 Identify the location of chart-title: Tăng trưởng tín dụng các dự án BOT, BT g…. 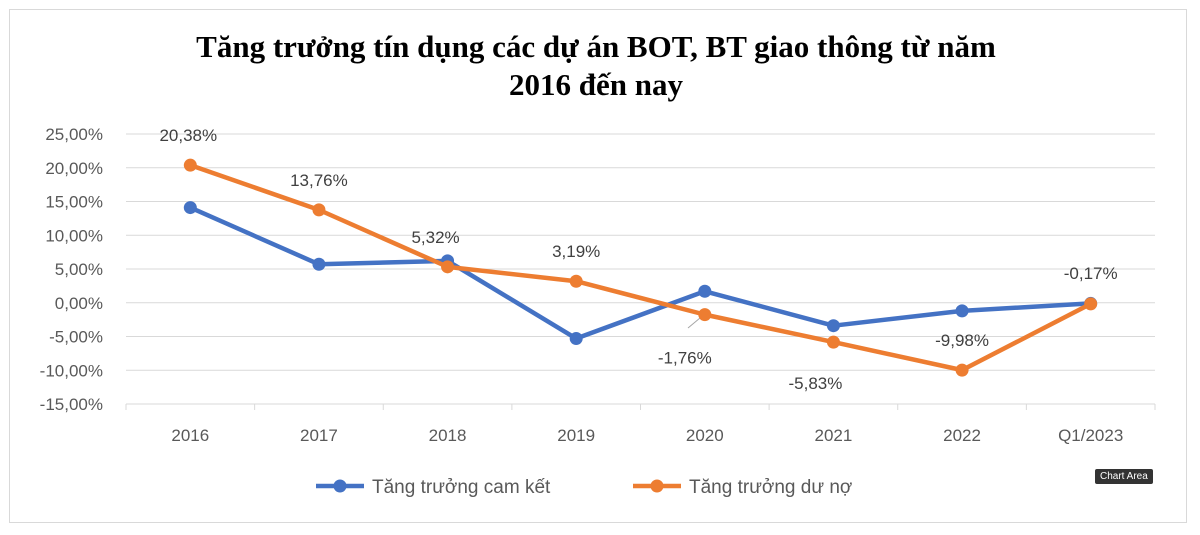
(596, 66).